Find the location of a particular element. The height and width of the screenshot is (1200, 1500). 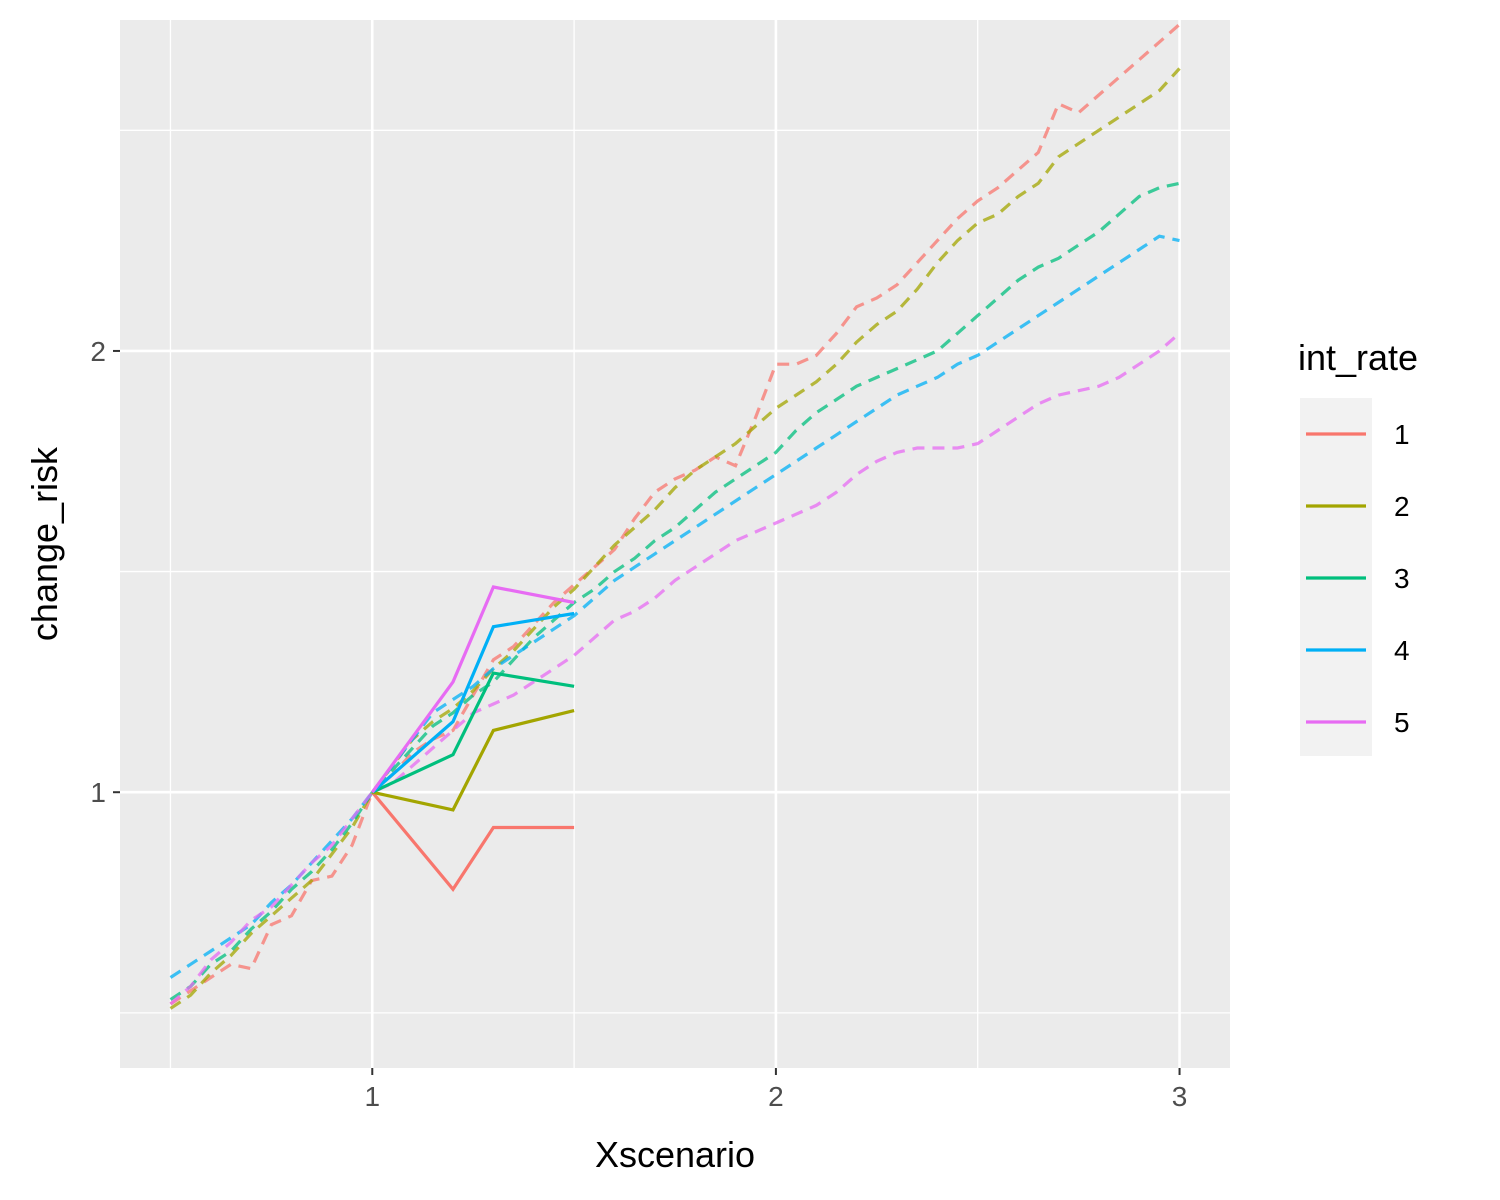

legend-label-4: 4 is located at coordinates (1402, 650).